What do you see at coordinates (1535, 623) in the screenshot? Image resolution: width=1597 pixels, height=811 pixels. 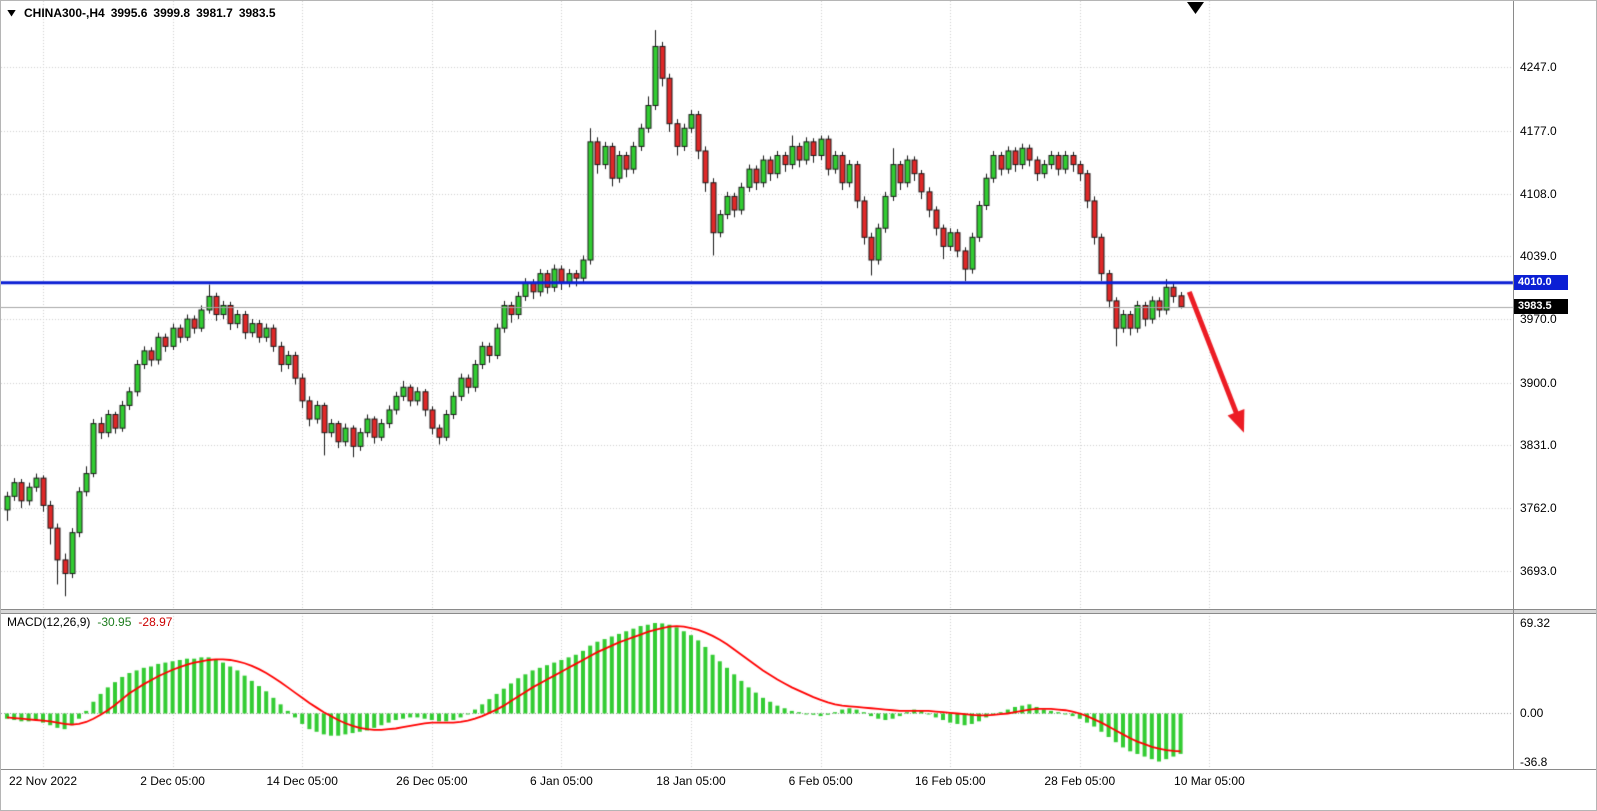 I see `macd-tick-label: 69.32` at bounding box center [1535, 623].